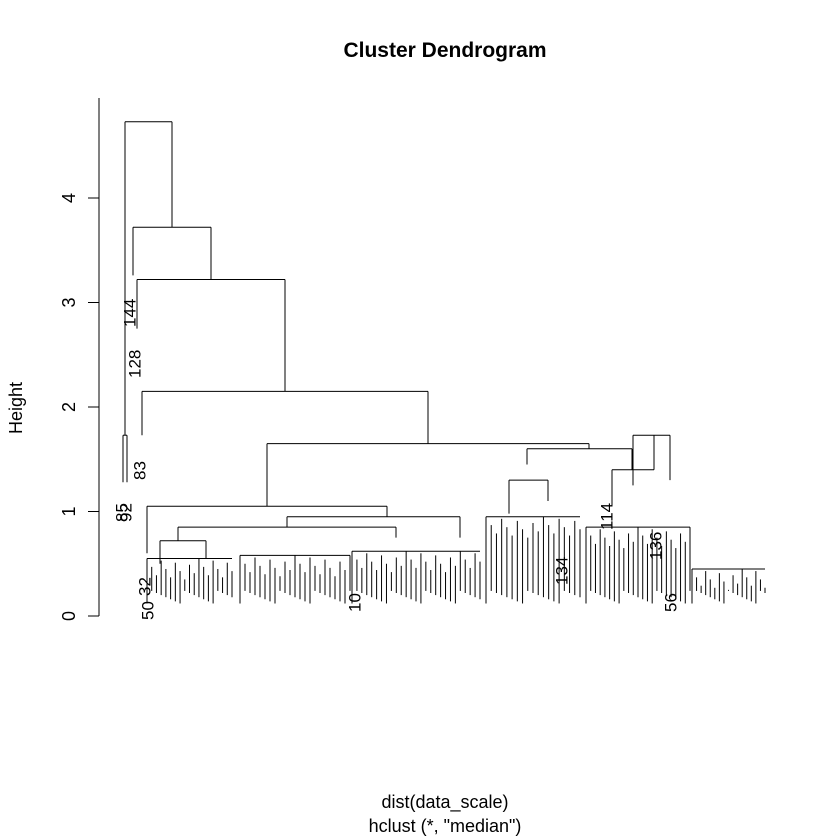 The height and width of the screenshot is (840, 840). I want to click on y-tick-label-1: 1, so click(69, 511).